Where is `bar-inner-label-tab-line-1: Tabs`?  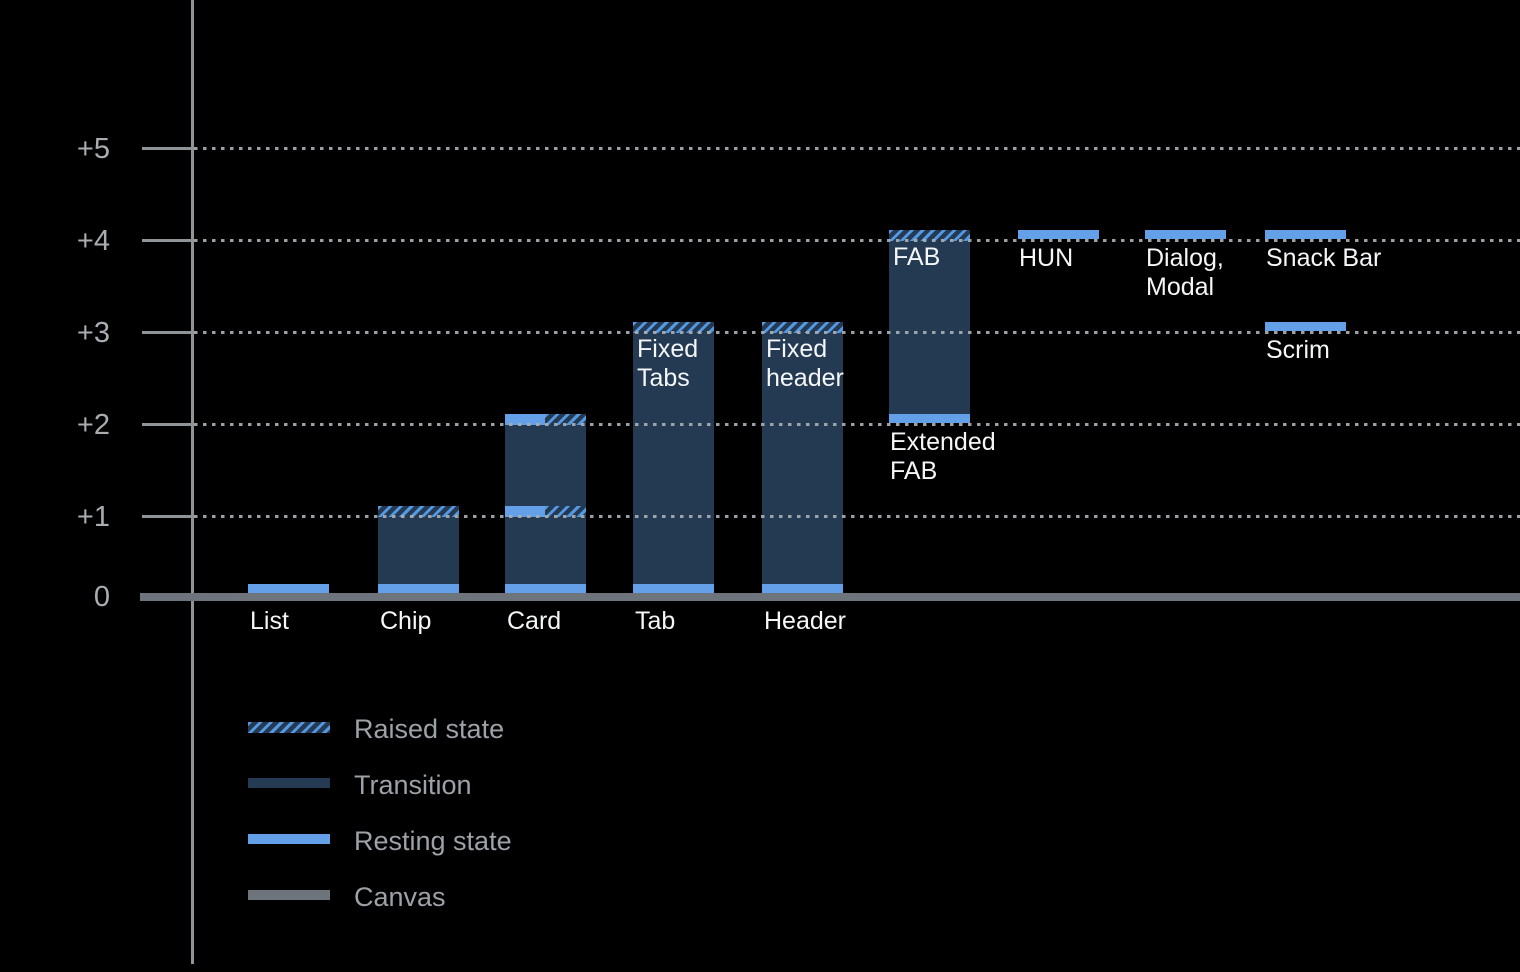
bar-inner-label-tab-line-1: Tabs is located at coordinates (663, 377).